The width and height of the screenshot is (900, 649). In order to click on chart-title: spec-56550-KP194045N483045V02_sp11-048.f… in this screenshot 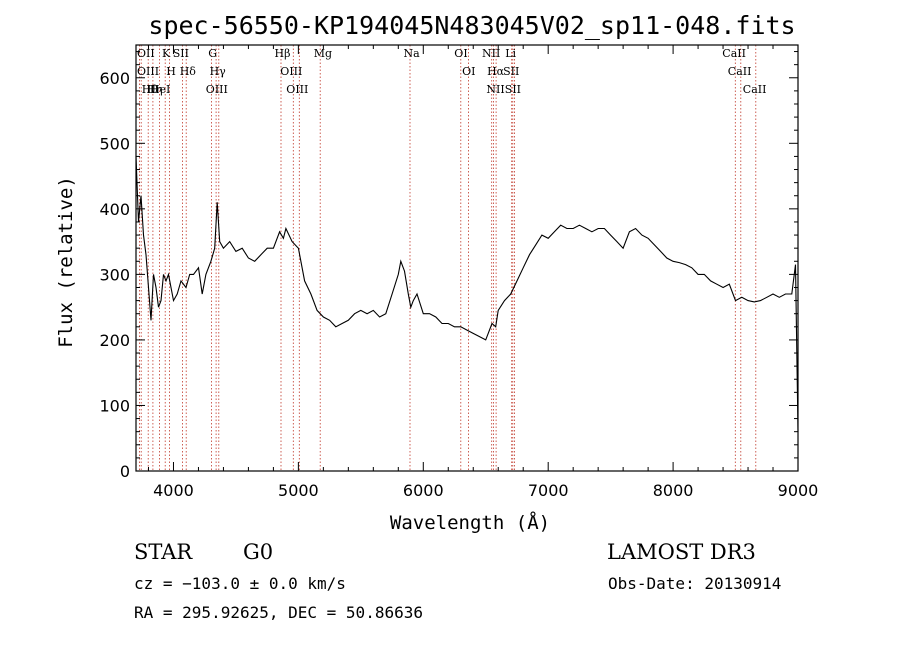, I will do `click(471, 25)`.